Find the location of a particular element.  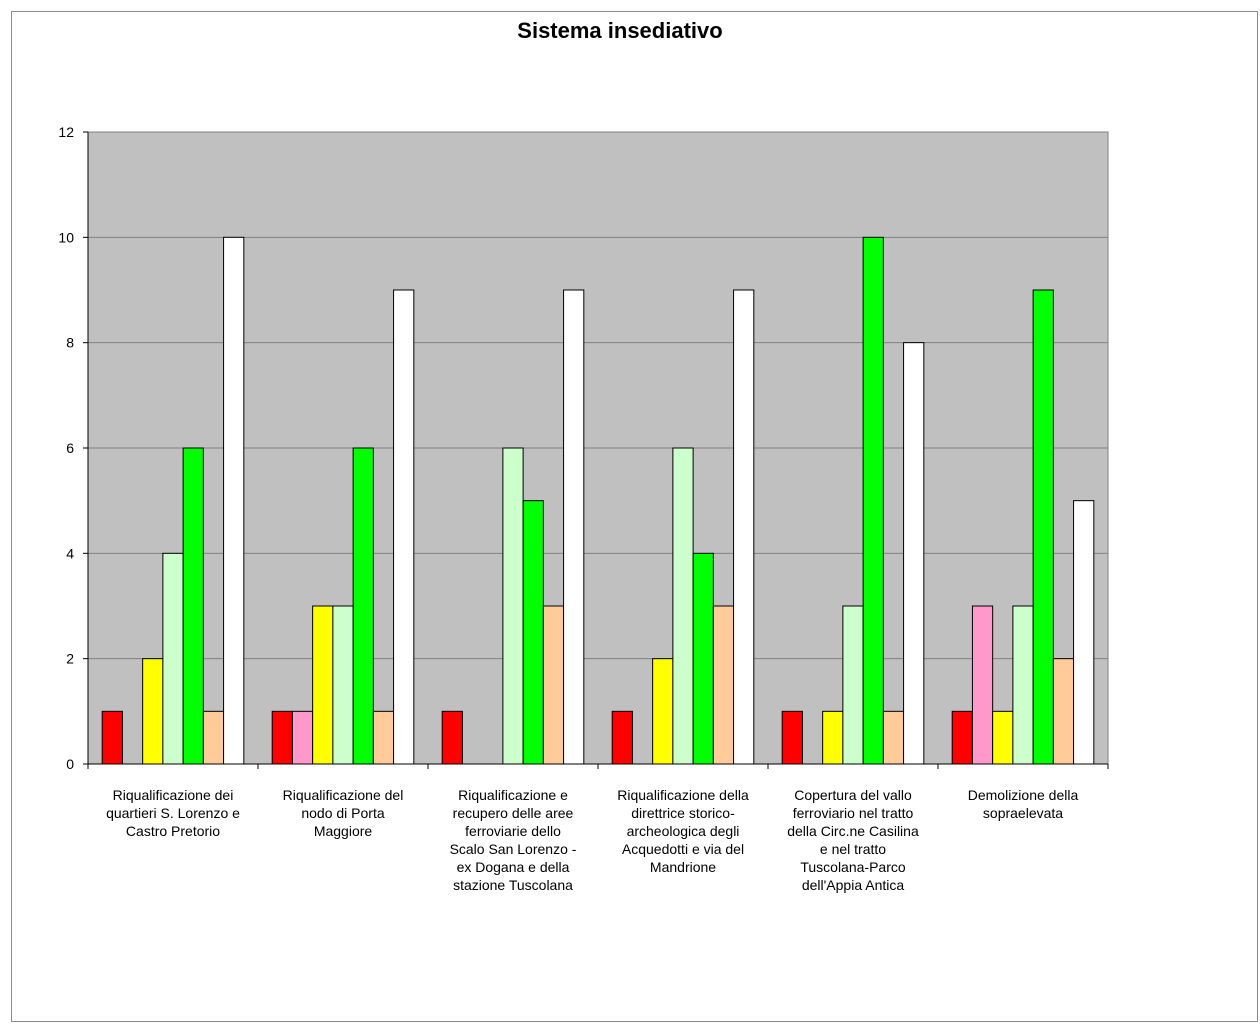

y-tick-label: 0 is located at coordinates (70, 764).